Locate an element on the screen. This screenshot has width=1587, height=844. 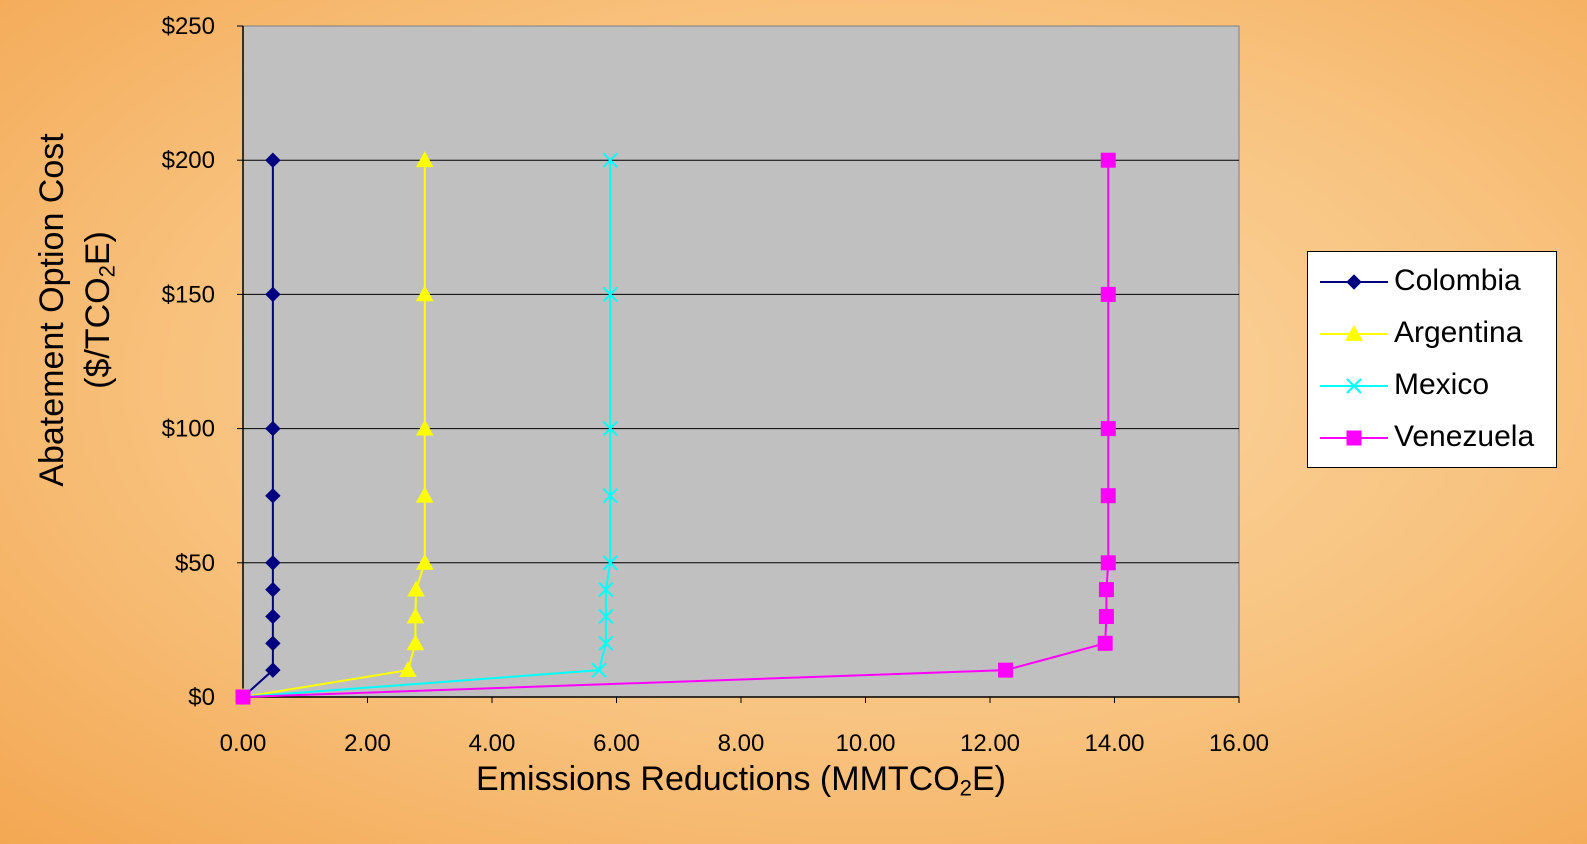
y-axis-title-line2-sub: 2 is located at coordinates (107, 271).